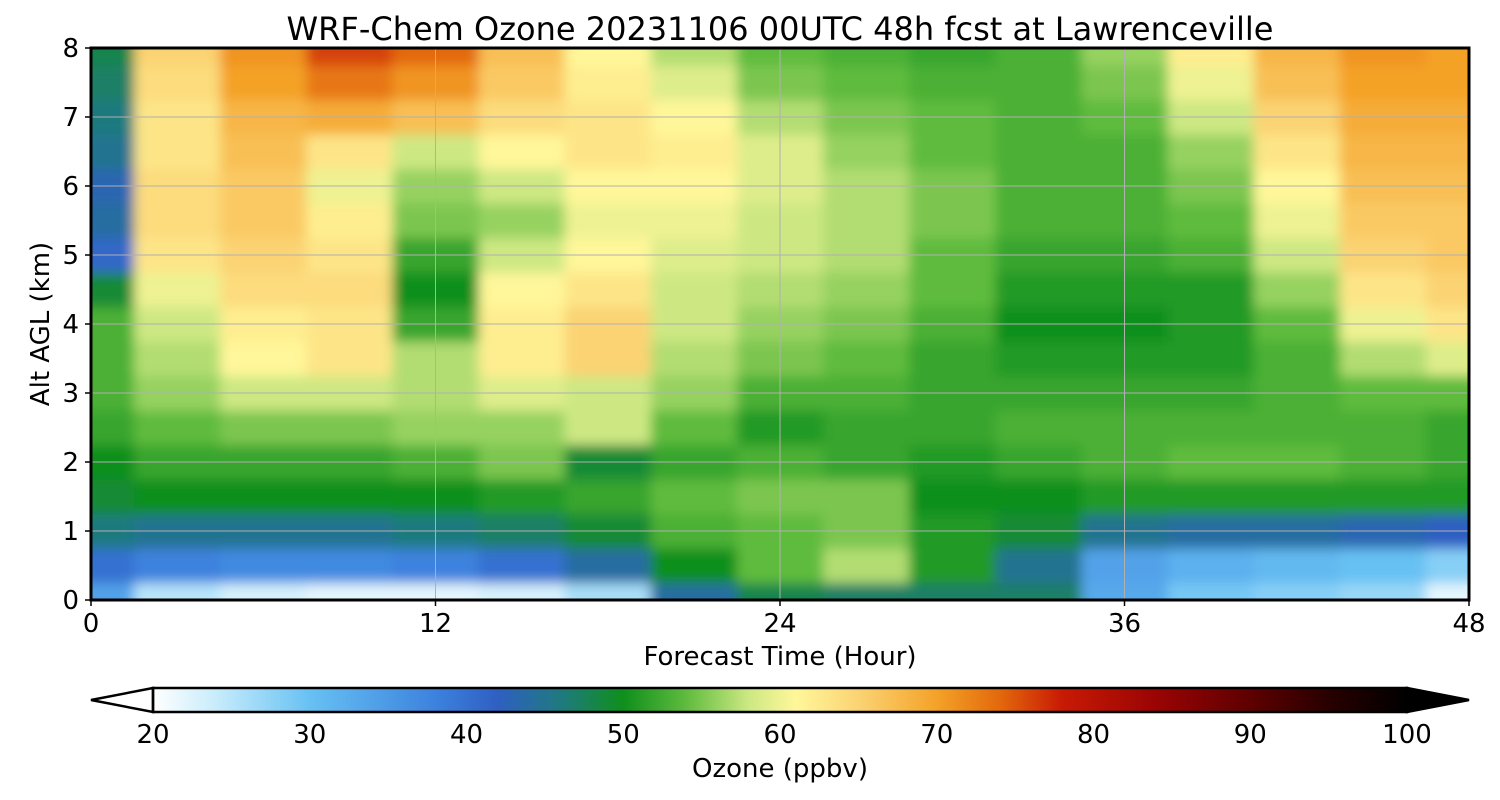 This screenshot has height=800, width=1500. What do you see at coordinates (784, 619) in the screenshot?
I see `x-axis-ticks: 0 12 24 36 48` at bounding box center [784, 619].